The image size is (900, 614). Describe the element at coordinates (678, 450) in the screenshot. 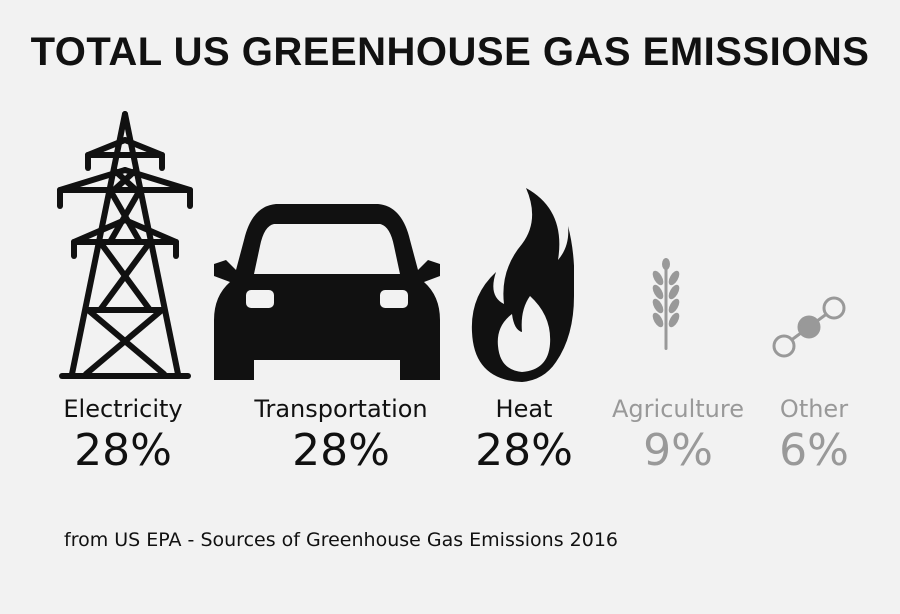

I see `category-value: 9%` at that location.